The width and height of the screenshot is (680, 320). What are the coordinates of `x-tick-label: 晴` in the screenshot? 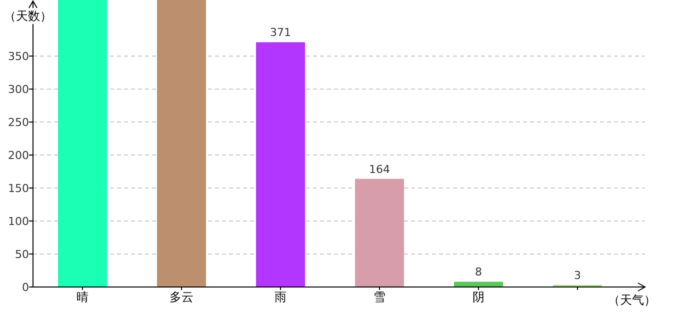 It's located at (82, 297).